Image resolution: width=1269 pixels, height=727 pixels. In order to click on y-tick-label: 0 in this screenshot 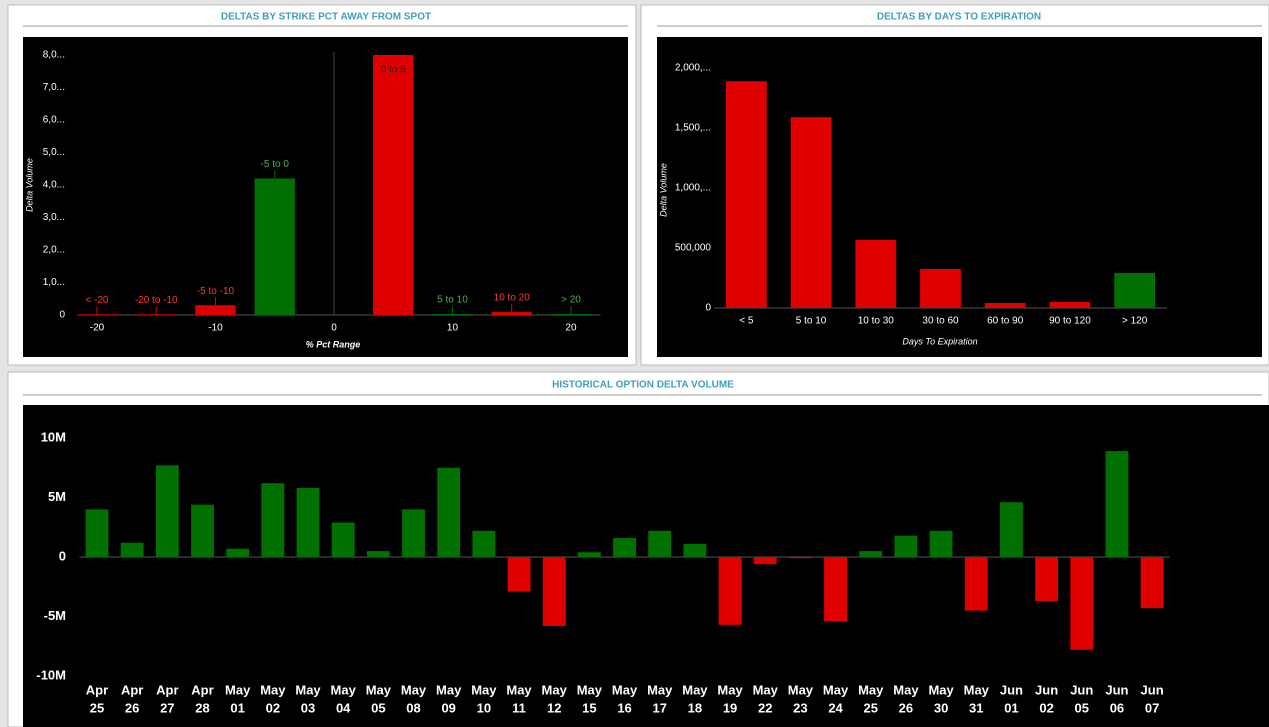, I will do `click(708, 308)`.